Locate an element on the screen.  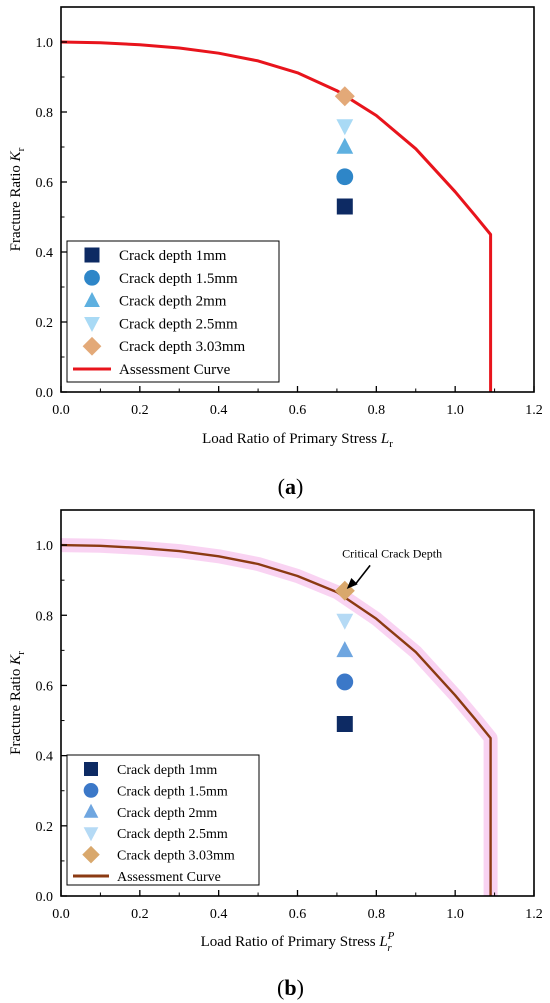
panel-label-letter: b is located at coordinates (290, 987).